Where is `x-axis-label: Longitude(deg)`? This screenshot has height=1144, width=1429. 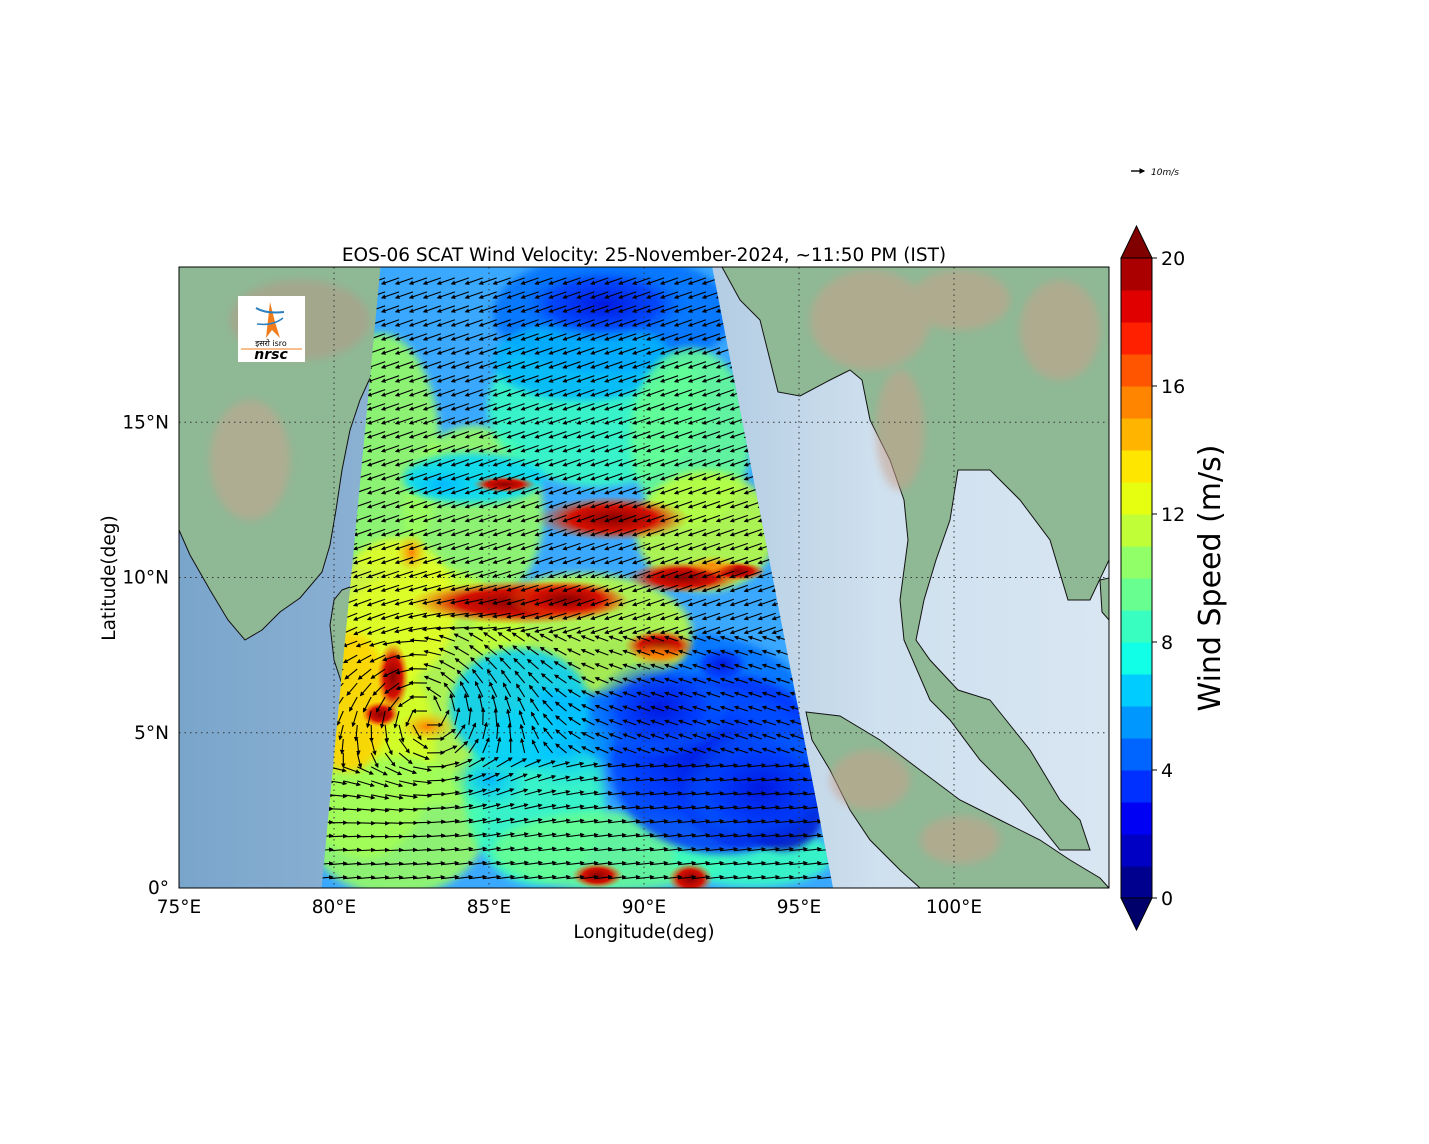 x-axis-label: Longitude(deg) is located at coordinates (643, 932).